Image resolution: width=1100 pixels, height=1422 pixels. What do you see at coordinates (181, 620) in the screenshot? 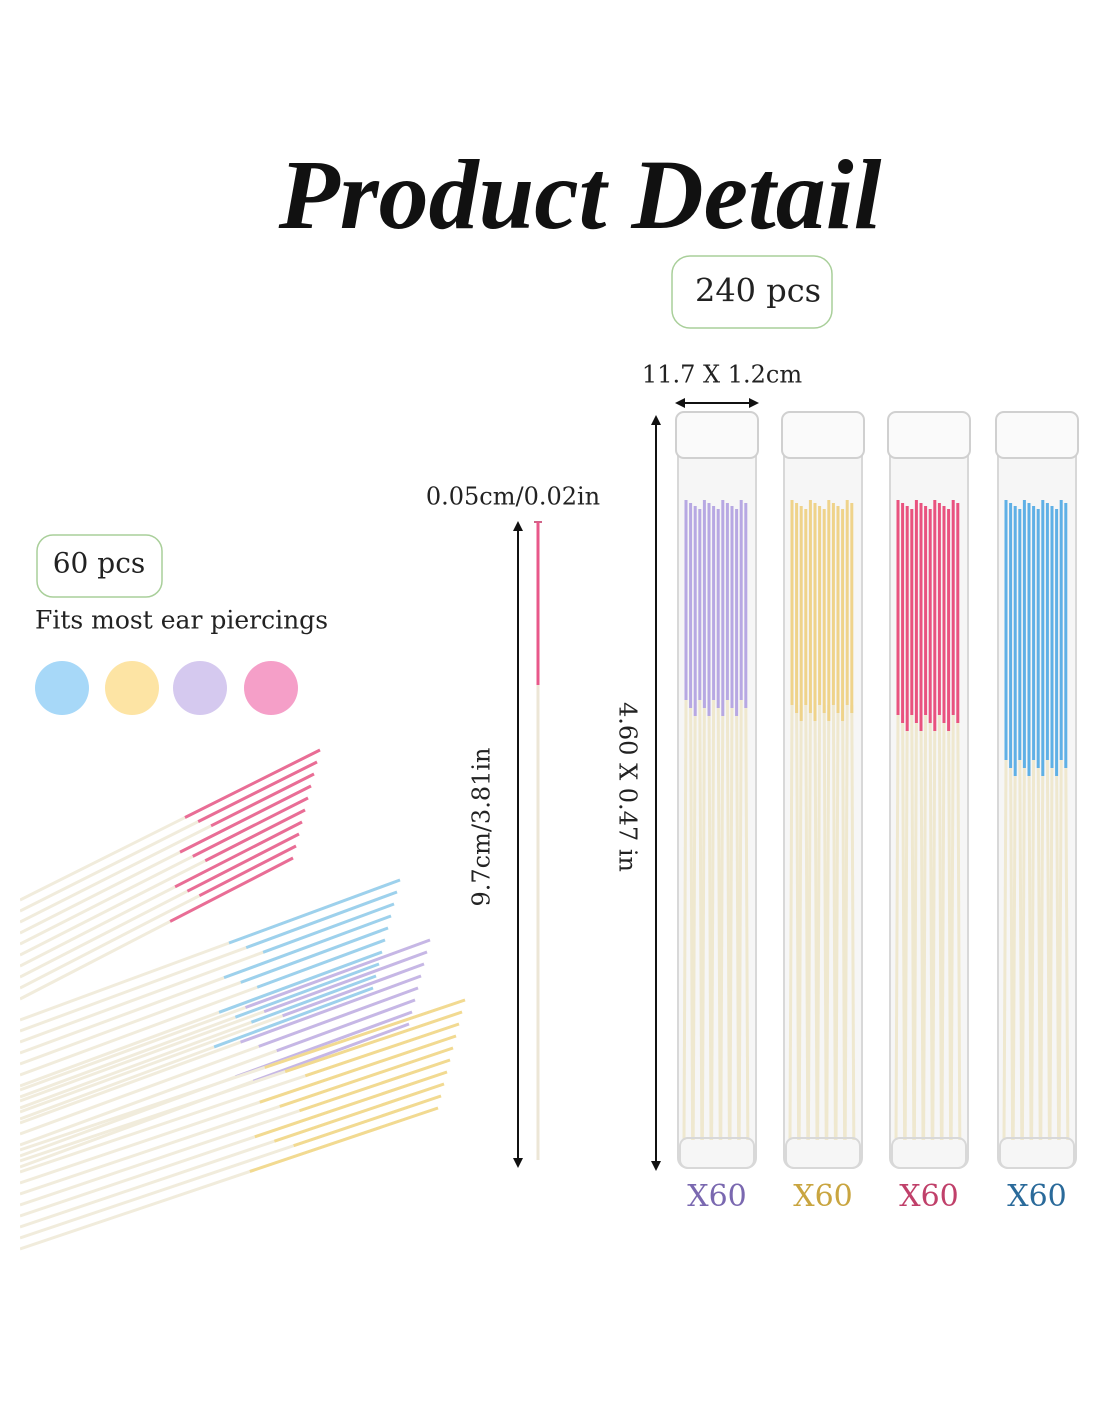
I see `fit-note: Fits most ear piercings` at bounding box center [181, 620].